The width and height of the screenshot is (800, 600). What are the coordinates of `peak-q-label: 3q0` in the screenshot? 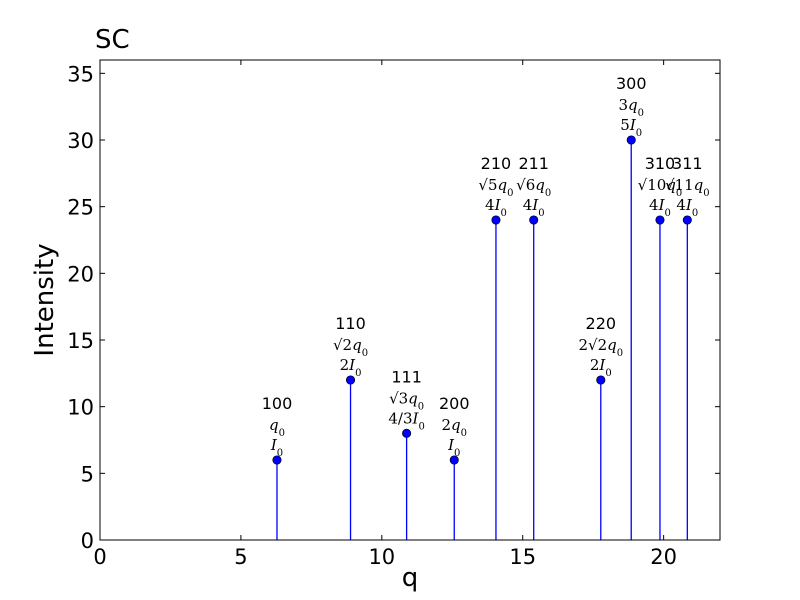 It's located at (631, 107).